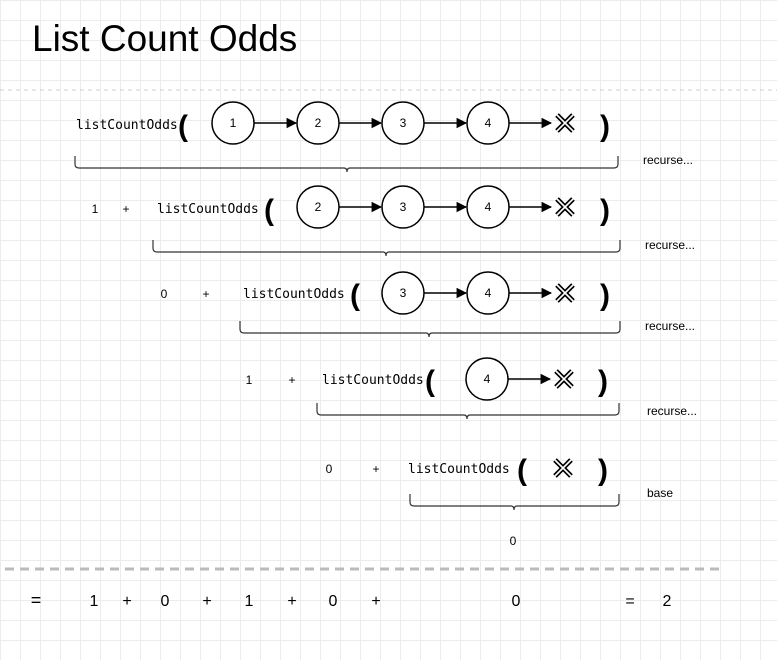 This screenshot has height=660, width=777. What do you see at coordinates (516, 601) in the screenshot?
I see `summary-term-5: 0` at bounding box center [516, 601].